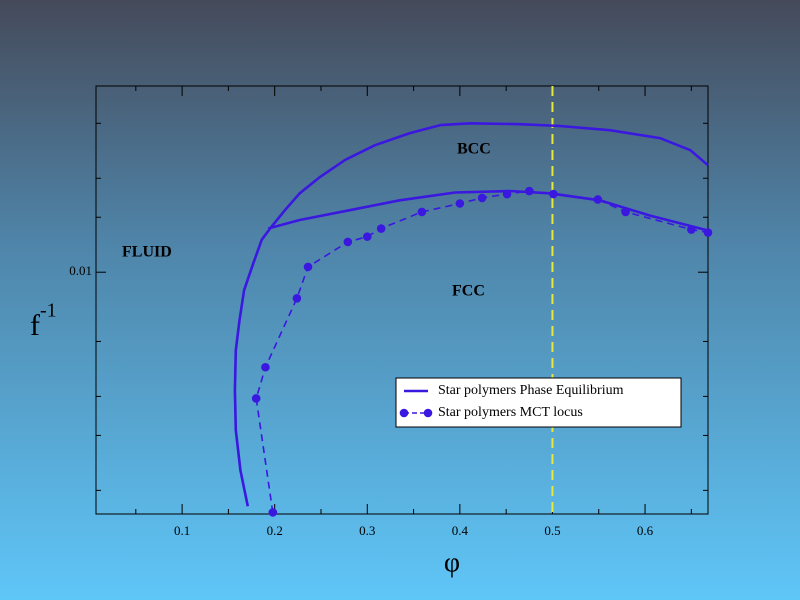 Image resolution: width=800 pixels, height=600 pixels. What do you see at coordinates (367, 530) in the screenshot?
I see `x-tick-label: 0.3` at bounding box center [367, 530].